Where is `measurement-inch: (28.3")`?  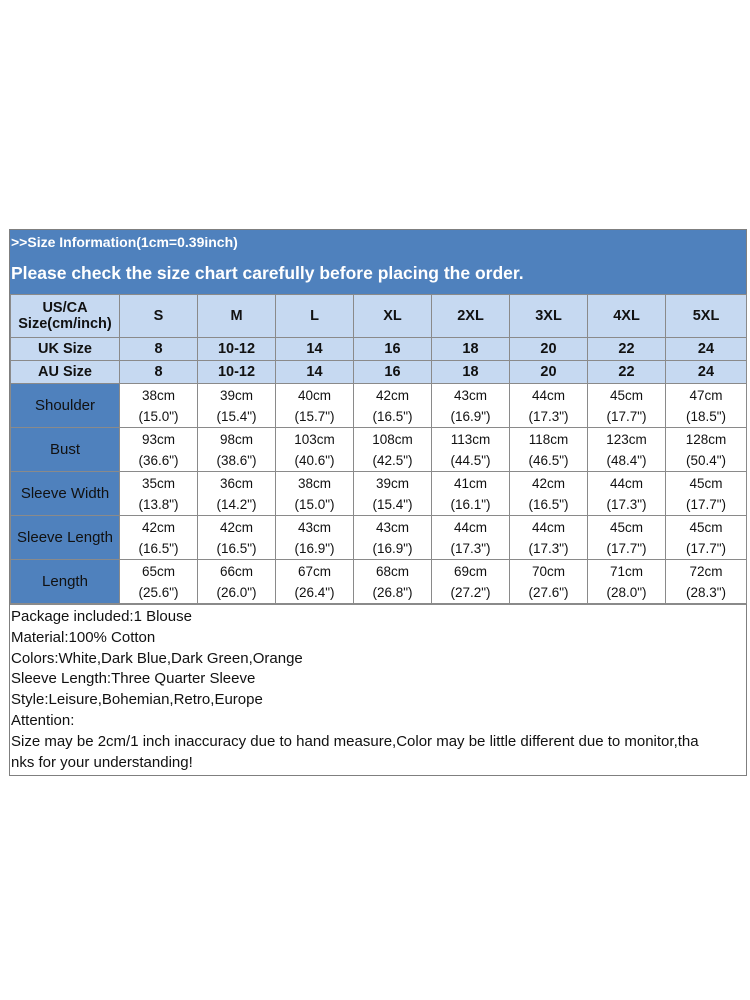 measurement-inch: (28.3") is located at coordinates (706, 592).